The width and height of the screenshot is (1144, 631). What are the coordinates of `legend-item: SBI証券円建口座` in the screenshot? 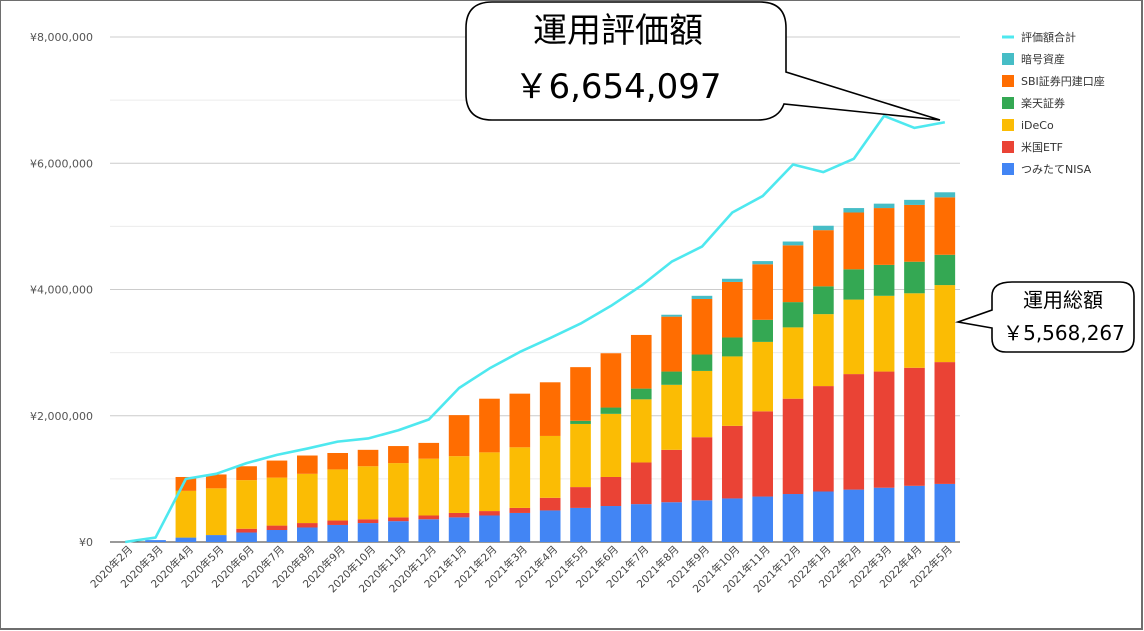 It's located at (1053, 81).